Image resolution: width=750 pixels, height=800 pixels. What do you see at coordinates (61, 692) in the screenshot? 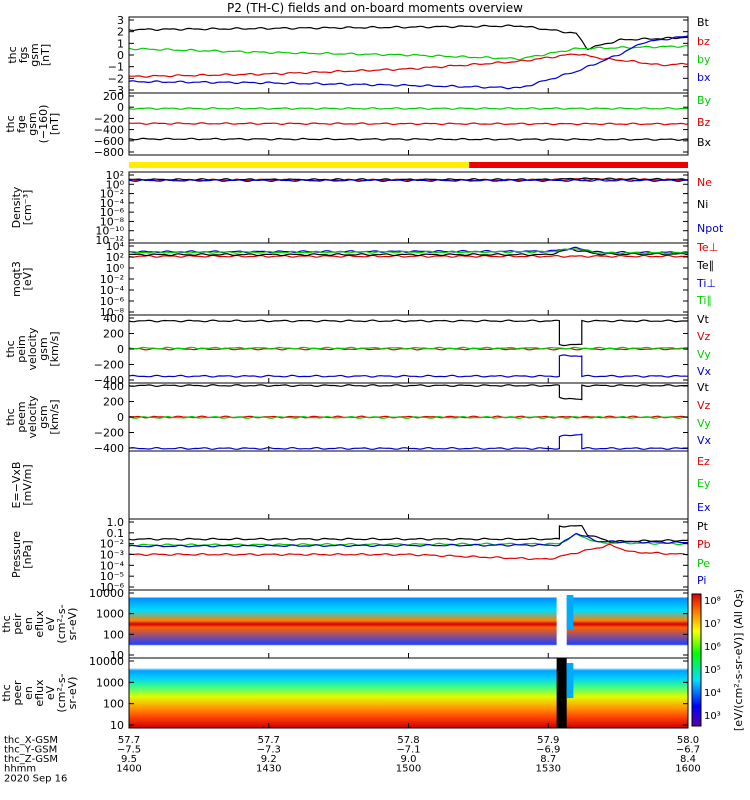
I see `peer-ylabel-line: (cm²‑s‑` at bounding box center [61, 692].